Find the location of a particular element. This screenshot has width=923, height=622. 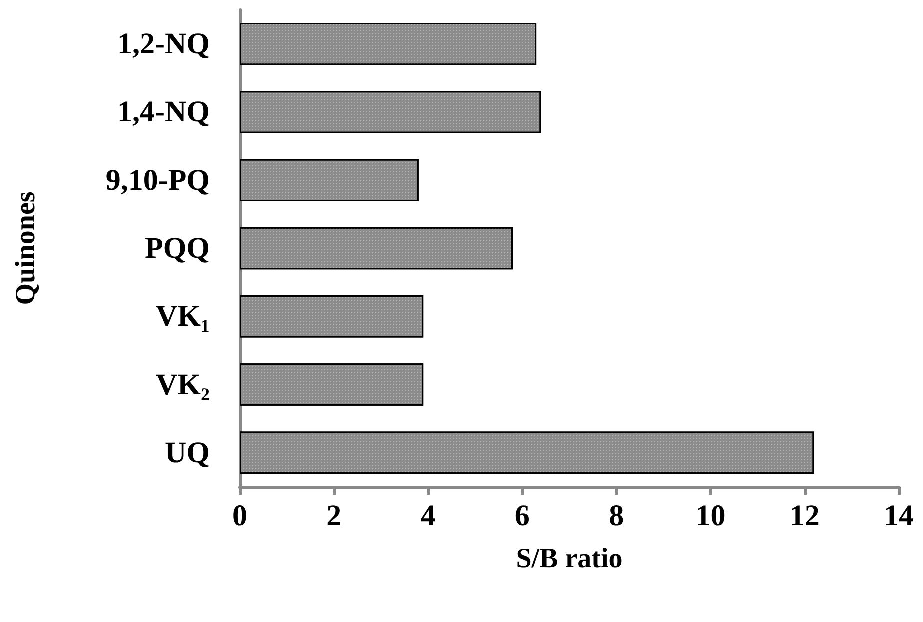

x-tick-label: 0 is located at coordinates (240, 516).